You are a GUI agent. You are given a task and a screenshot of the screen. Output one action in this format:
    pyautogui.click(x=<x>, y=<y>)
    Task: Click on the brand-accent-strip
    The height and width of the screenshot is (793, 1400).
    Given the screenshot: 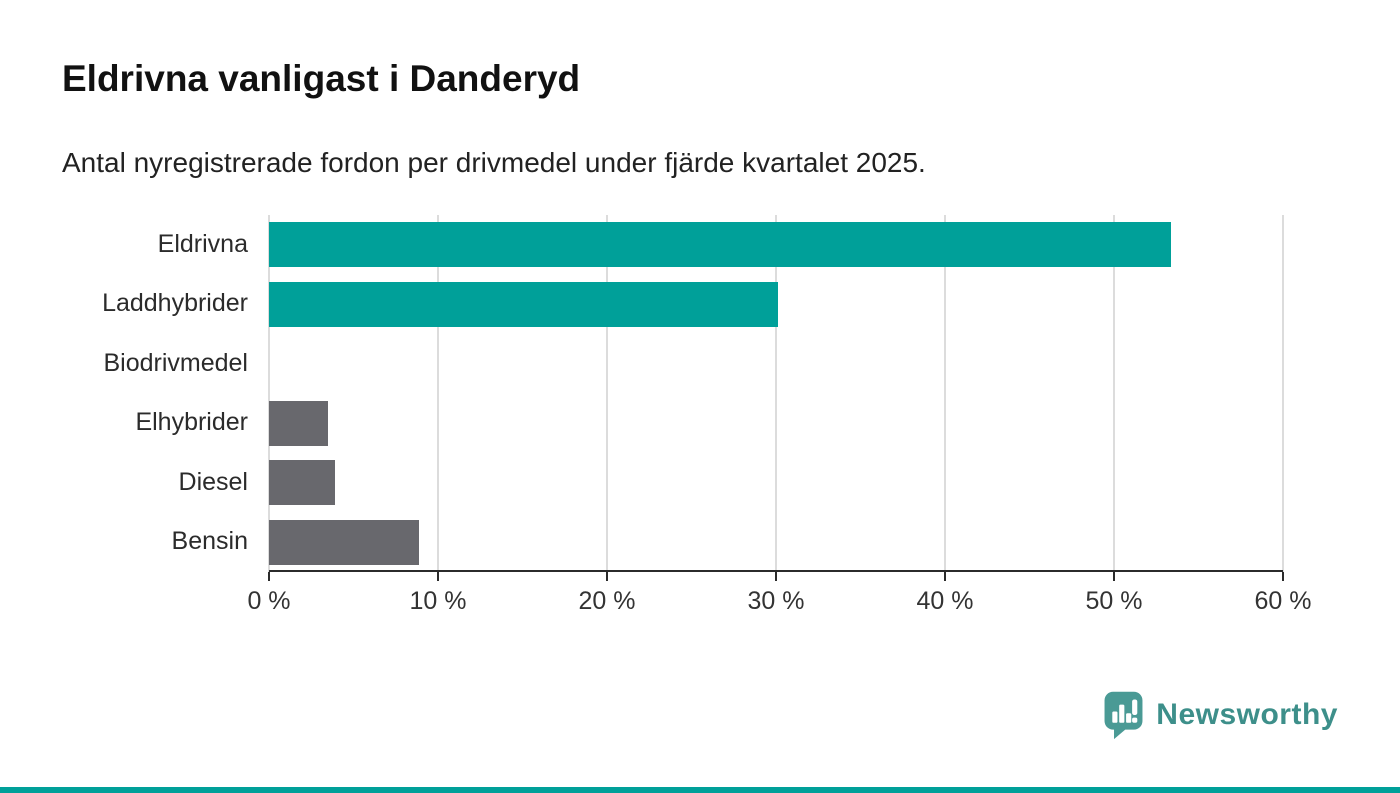 What is the action you would take?
    pyautogui.click(x=700, y=790)
    